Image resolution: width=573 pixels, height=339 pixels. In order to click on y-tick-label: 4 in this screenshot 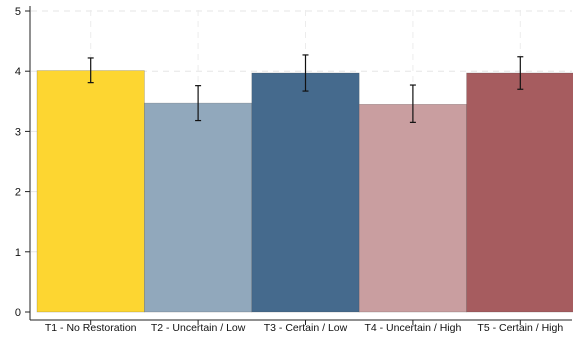, I will do `click(18, 72)`.